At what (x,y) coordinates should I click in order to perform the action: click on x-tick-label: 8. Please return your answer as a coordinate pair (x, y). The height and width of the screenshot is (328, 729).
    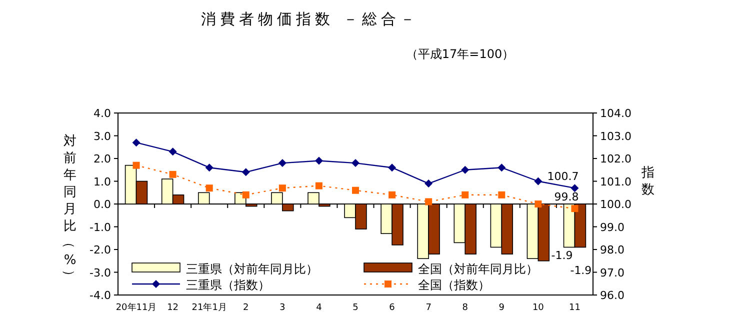
    Looking at the image, I should click on (465, 308).